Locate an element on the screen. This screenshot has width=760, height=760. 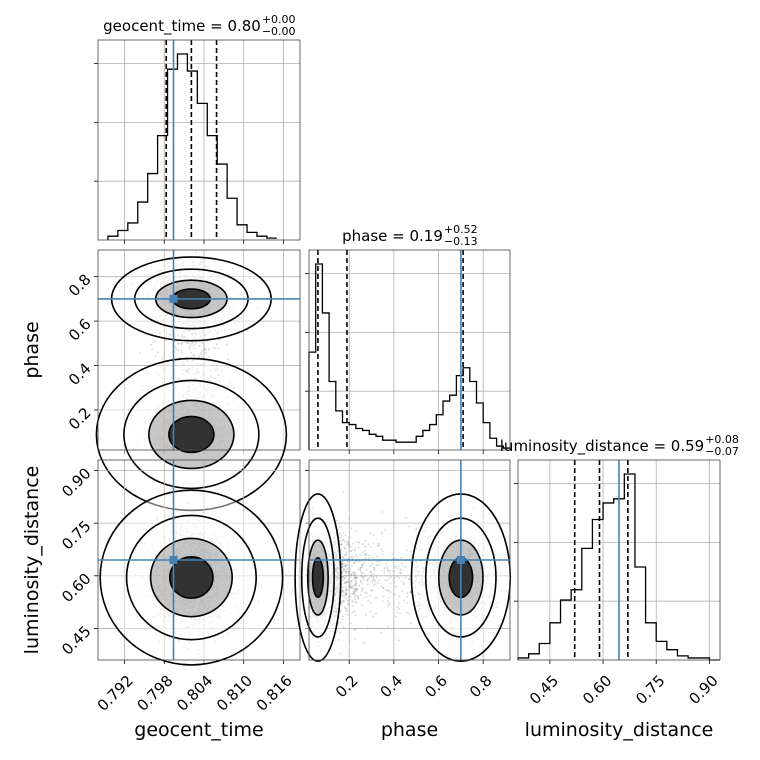
hist-step-luminosity_distance is located at coordinates (618, 567).